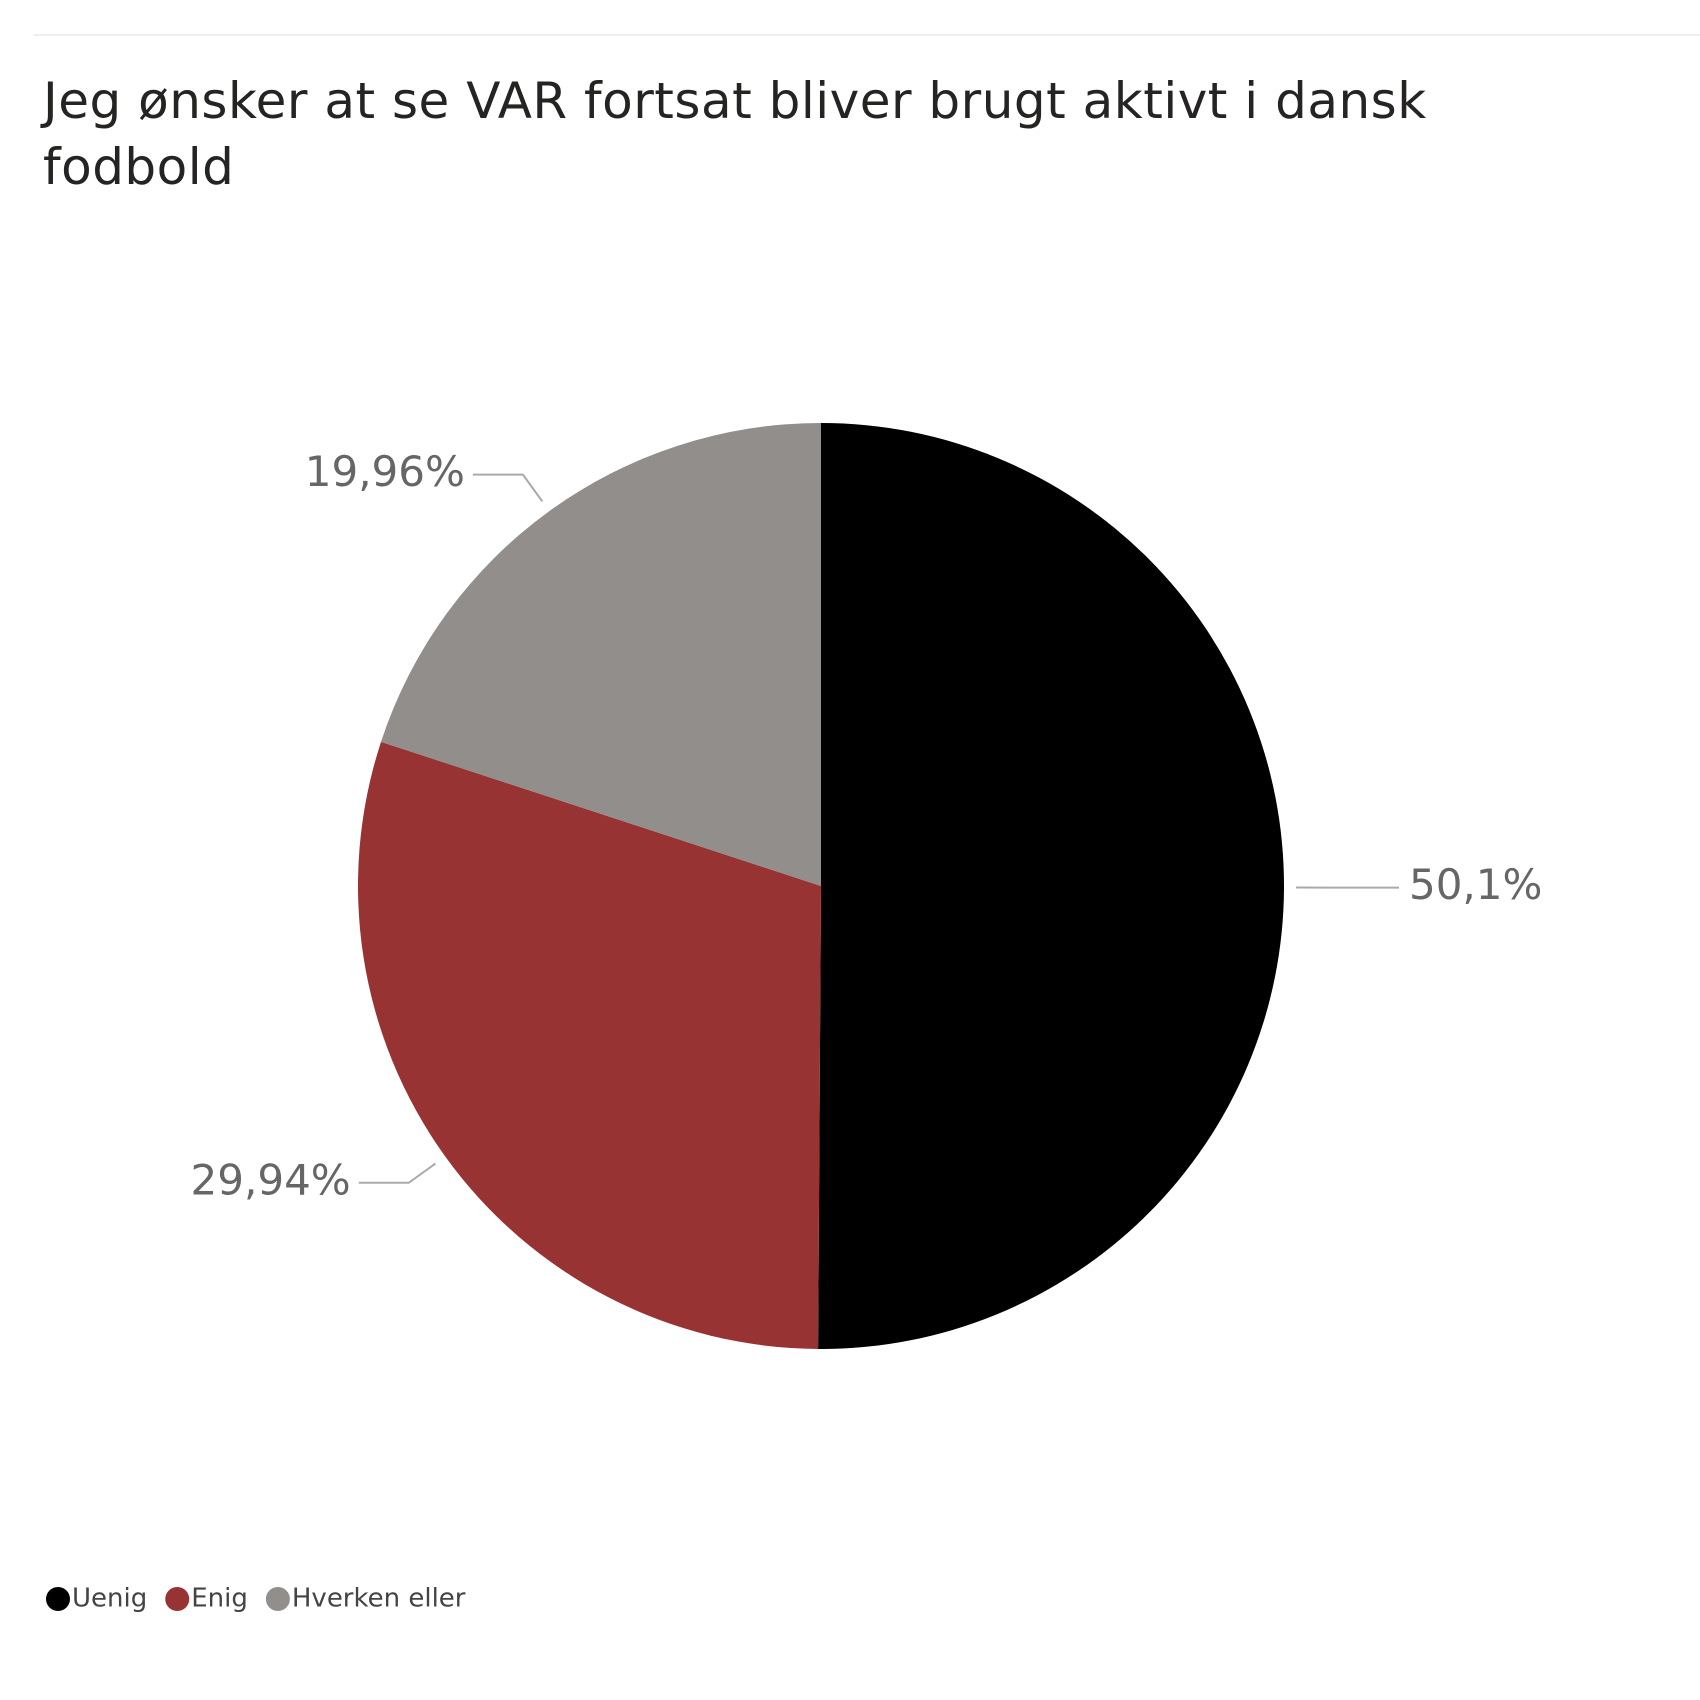 The width and height of the screenshot is (1700, 1700). I want to click on data-label: 50,1%, so click(1475, 884).